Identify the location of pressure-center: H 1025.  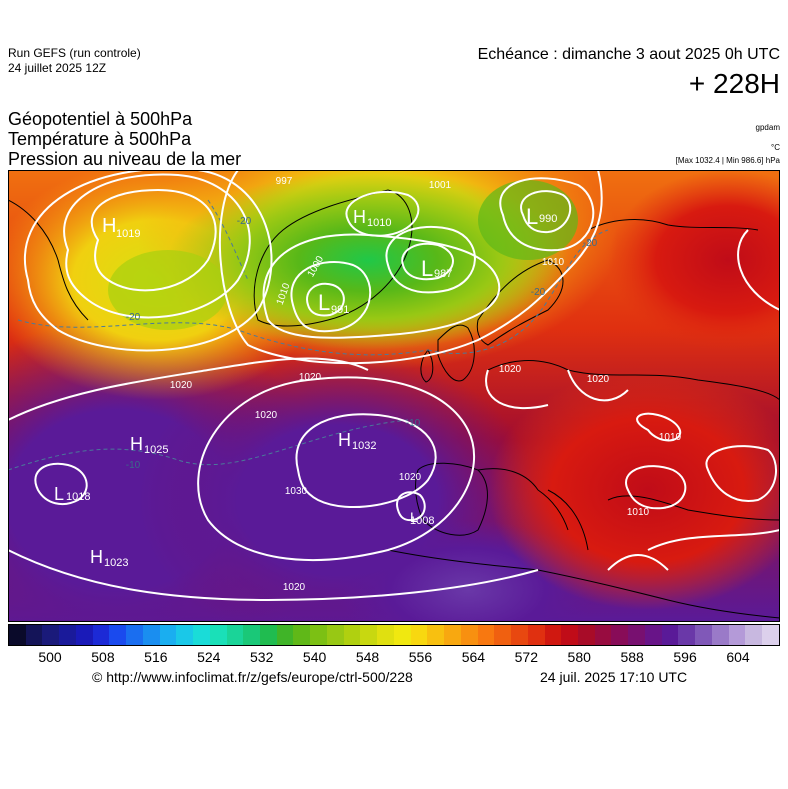
(149, 445).